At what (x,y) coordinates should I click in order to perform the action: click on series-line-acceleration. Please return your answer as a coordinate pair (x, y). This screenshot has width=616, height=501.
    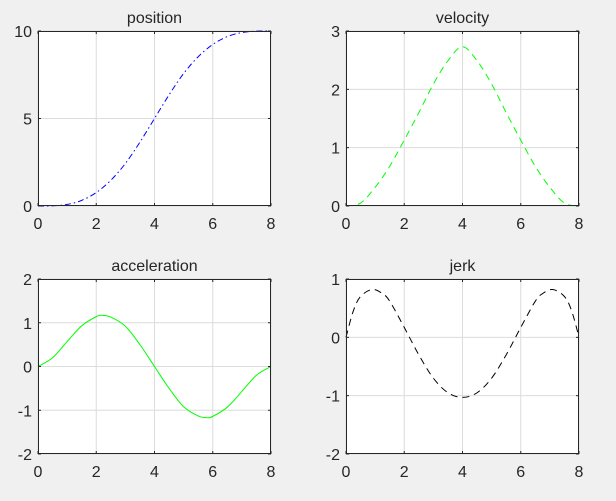
    Looking at the image, I should click on (154, 366).